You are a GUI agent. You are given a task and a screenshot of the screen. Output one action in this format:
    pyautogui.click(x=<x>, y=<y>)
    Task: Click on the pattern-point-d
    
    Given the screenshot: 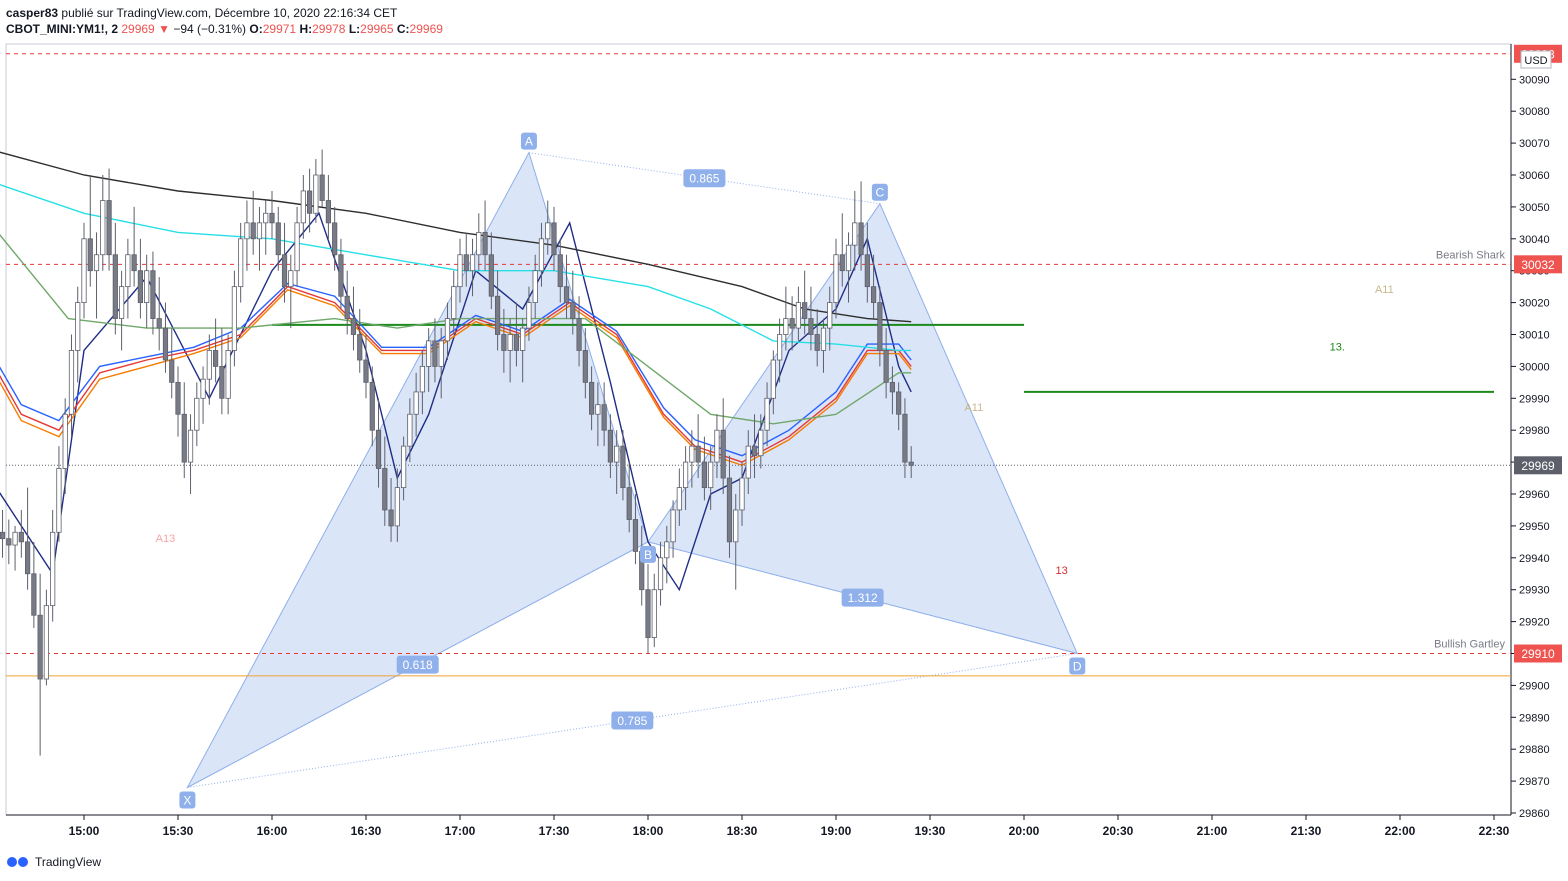 What is the action you would take?
    pyautogui.click(x=1077, y=666)
    